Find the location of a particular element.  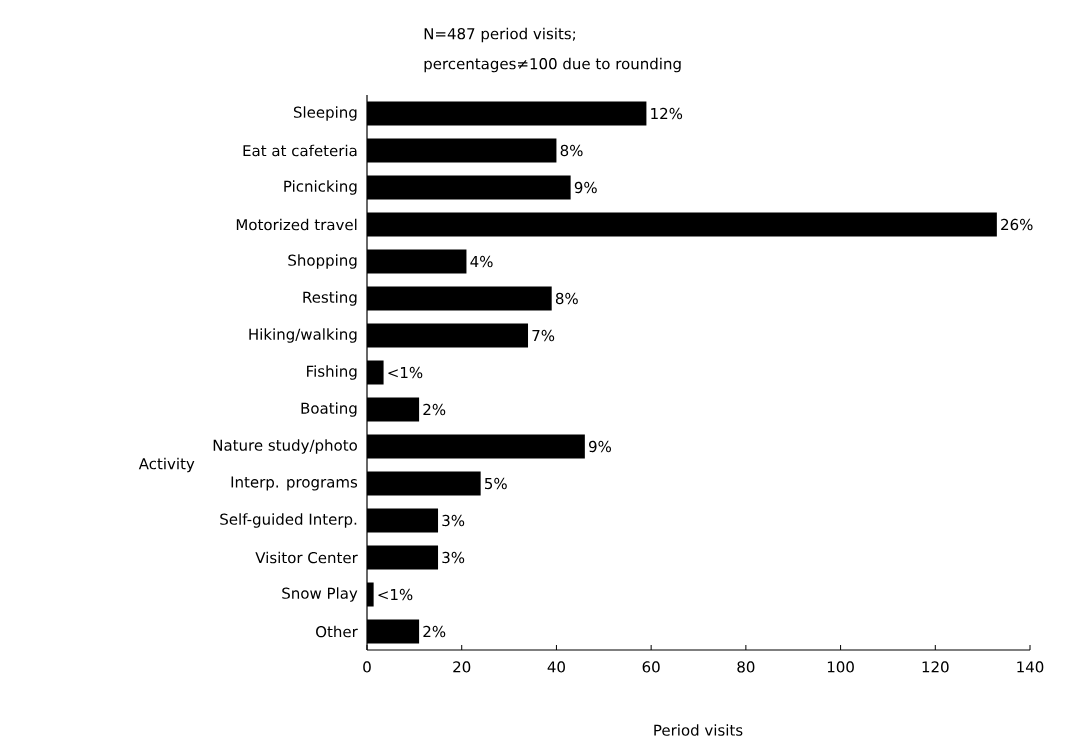

y-axis-title: Activity is located at coordinates (166, 465).